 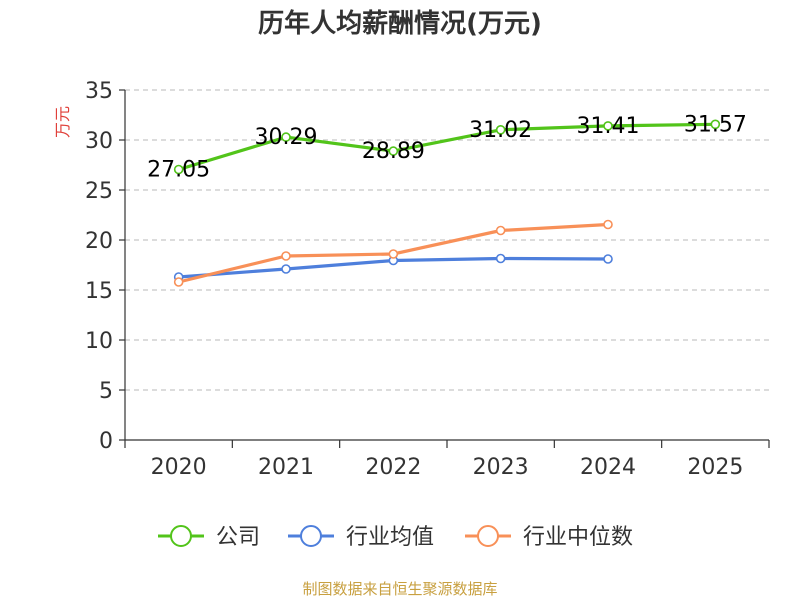 I want to click on data-label: 31.57, so click(x=715, y=124).